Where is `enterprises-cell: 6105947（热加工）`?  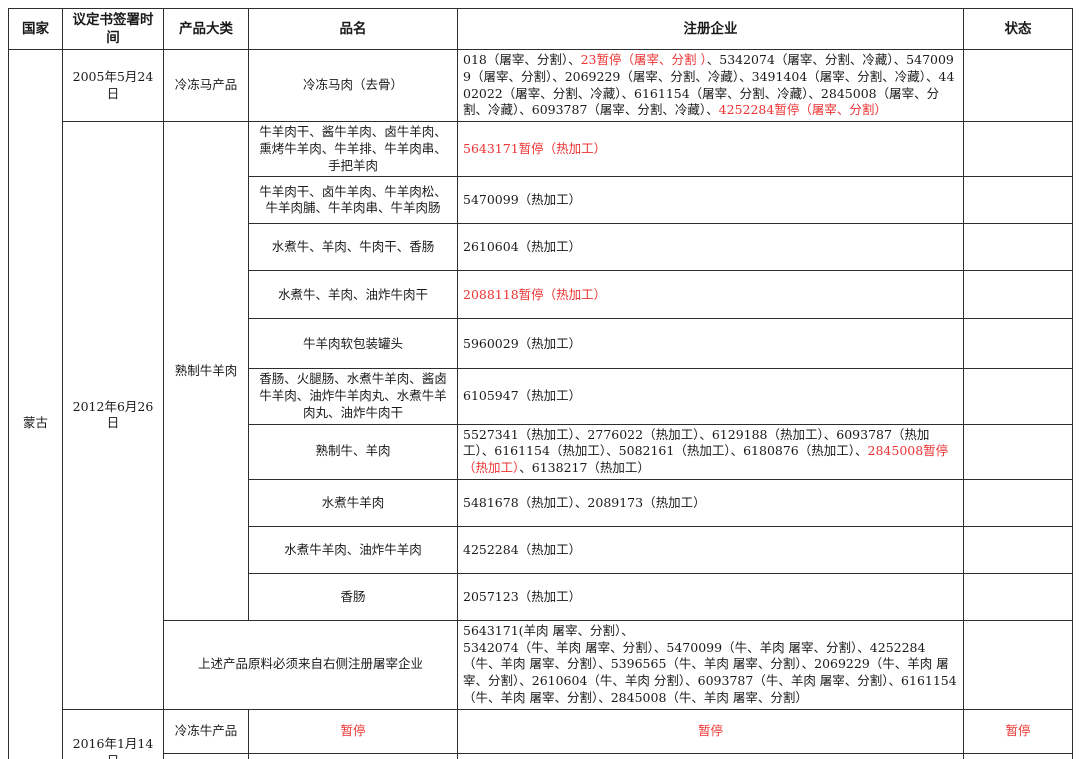 enterprises-cell: 6105947（热加工） is located at coordinates (710, 396).